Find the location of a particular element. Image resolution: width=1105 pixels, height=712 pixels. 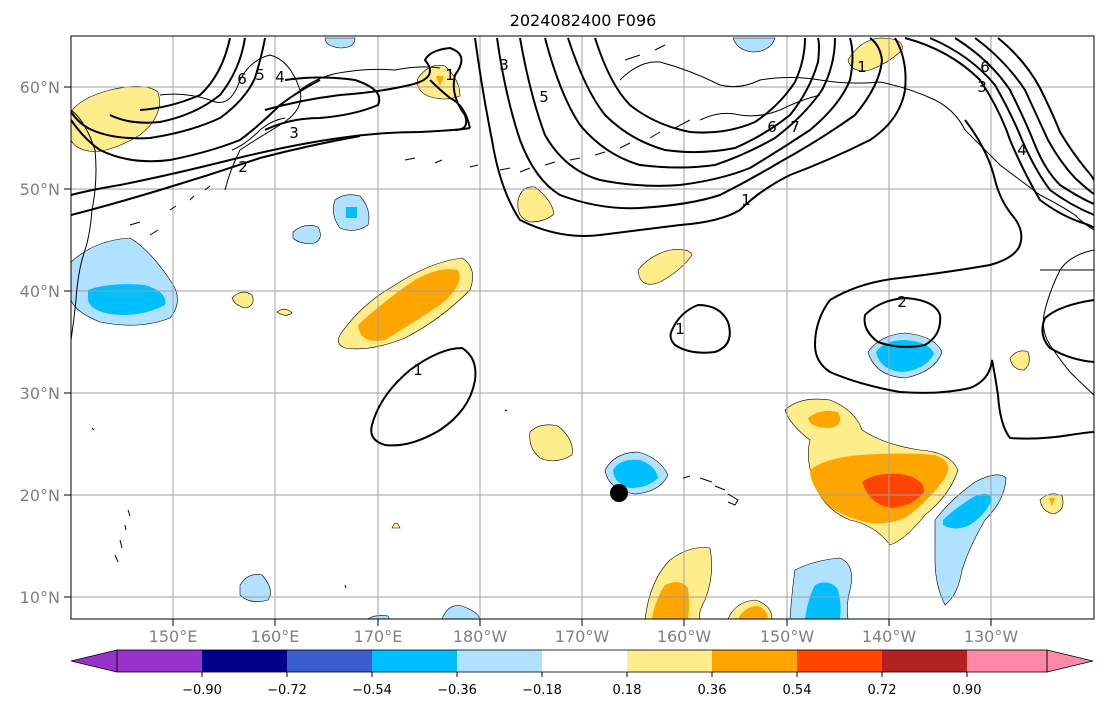

colorbar-tick-label: −0.36 is located at coordinates (457, 690).